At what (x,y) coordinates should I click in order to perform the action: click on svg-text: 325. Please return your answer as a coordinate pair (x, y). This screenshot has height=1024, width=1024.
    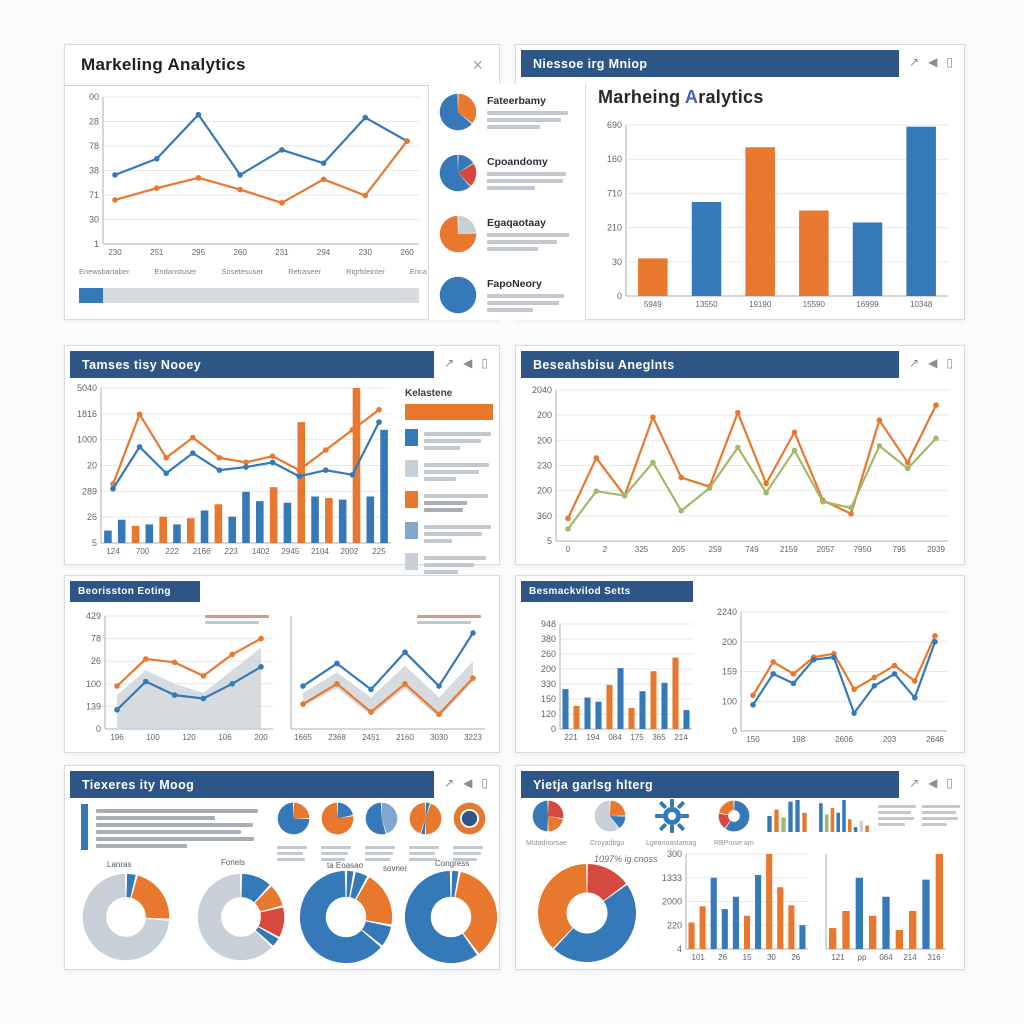
    Looking at the image, I should click on (642, 549).